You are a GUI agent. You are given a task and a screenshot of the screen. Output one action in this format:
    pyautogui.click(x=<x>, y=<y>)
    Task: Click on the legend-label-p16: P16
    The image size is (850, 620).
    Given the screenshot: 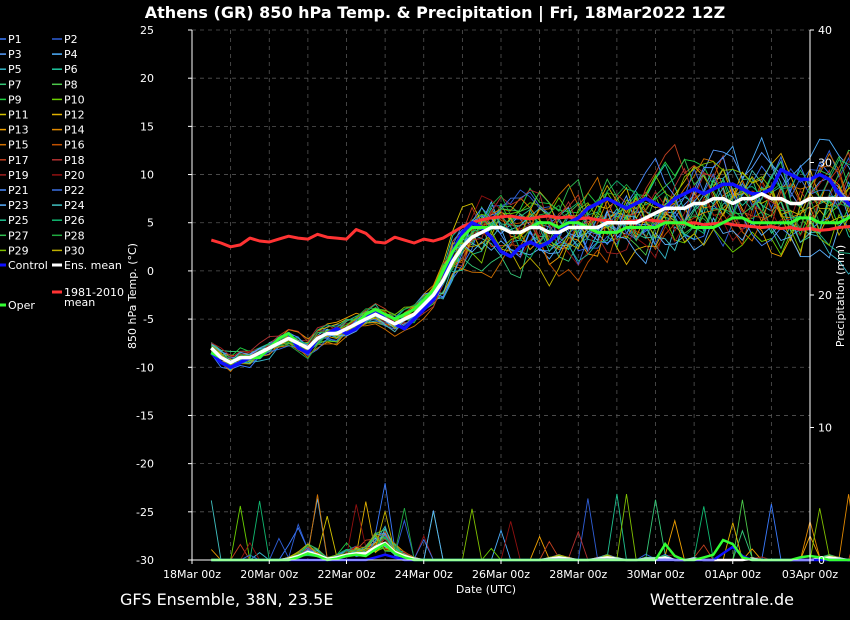 What is the action you would take?
    pyautogui.click(x=74, y=145)
    